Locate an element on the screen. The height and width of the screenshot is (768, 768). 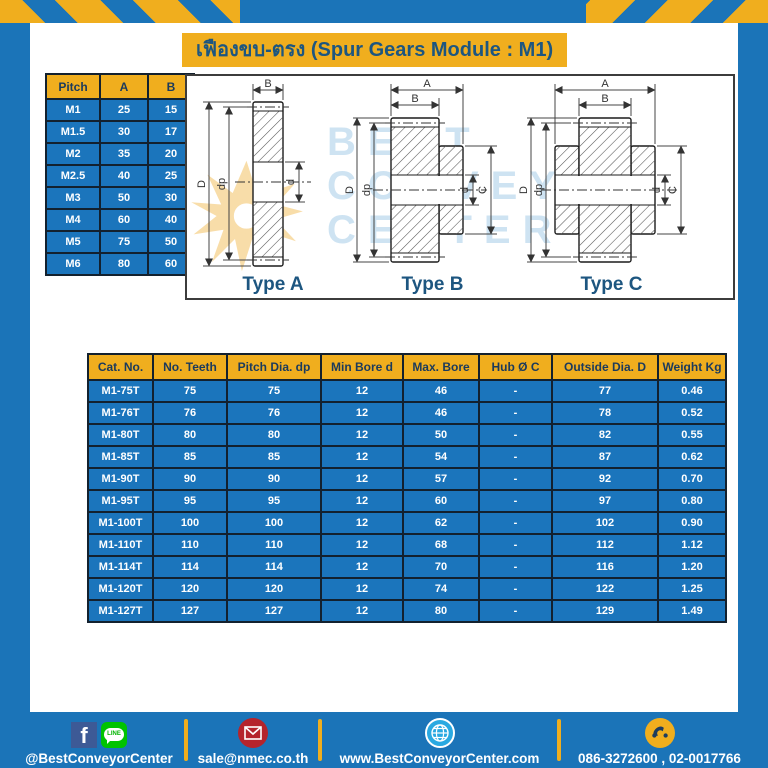
dim-label-total: A is located at coordinates (605, 84).